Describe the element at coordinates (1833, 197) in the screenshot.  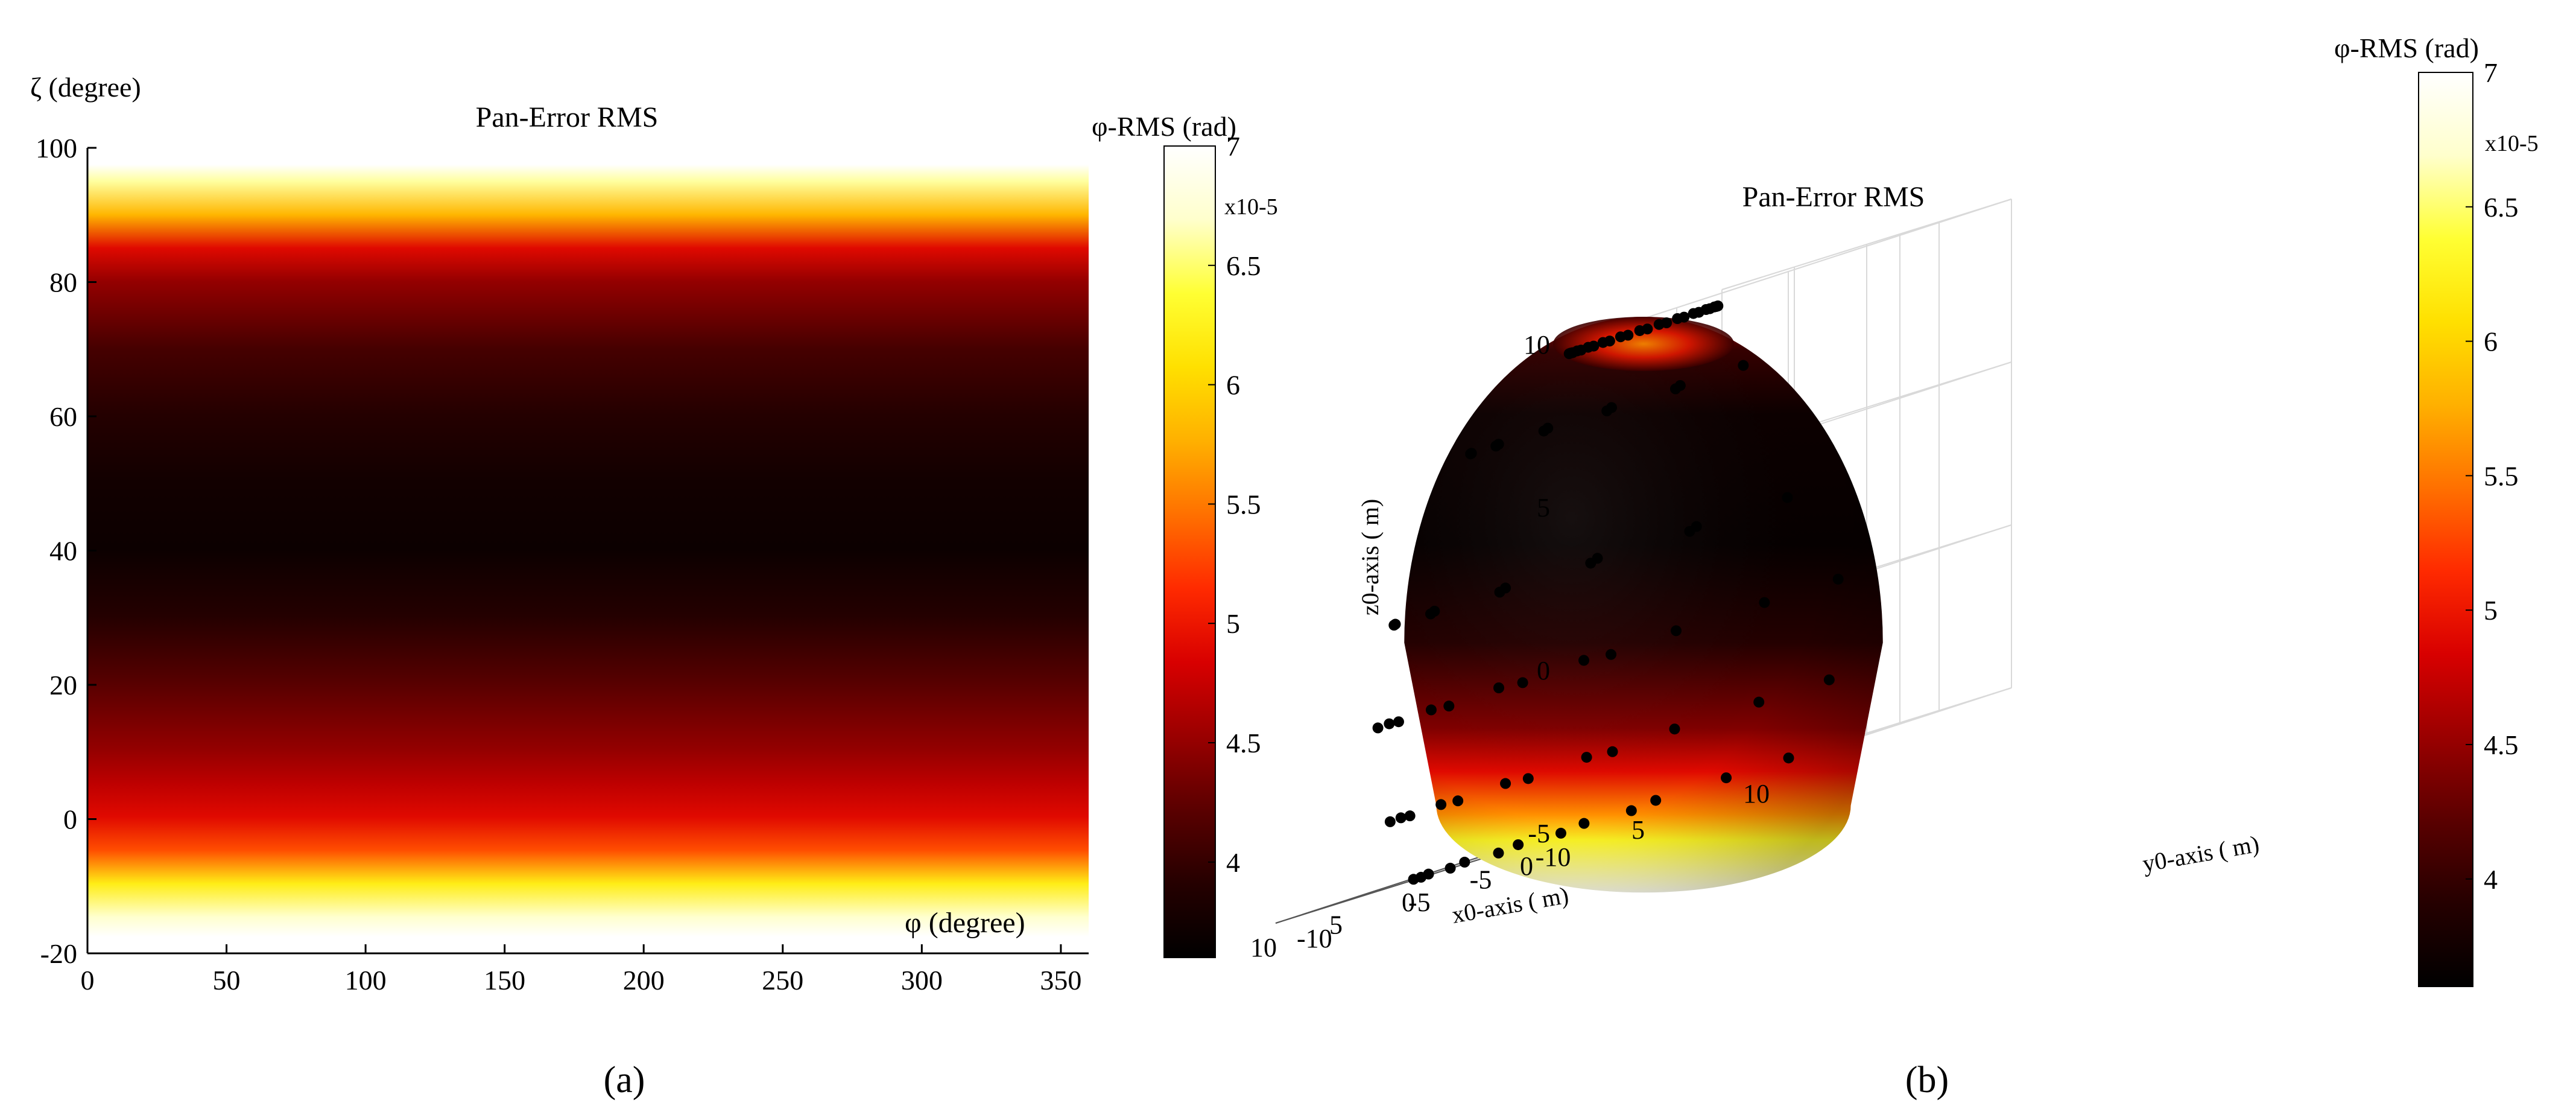
I see `panel-b-title: Pan-Error RMS` at that location.